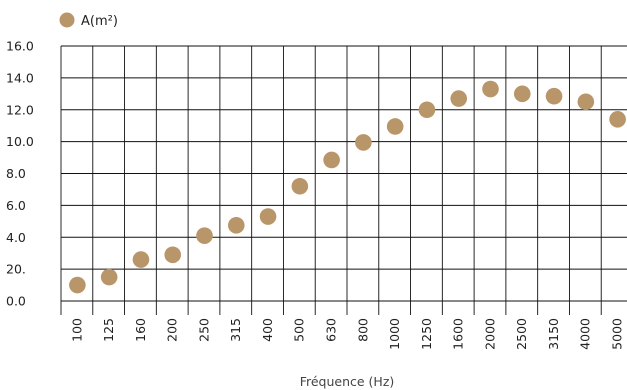 This screenshot has height=390, width=627. I want to click on x-axis-title: Fréquence (Hz), so click(347, 381).